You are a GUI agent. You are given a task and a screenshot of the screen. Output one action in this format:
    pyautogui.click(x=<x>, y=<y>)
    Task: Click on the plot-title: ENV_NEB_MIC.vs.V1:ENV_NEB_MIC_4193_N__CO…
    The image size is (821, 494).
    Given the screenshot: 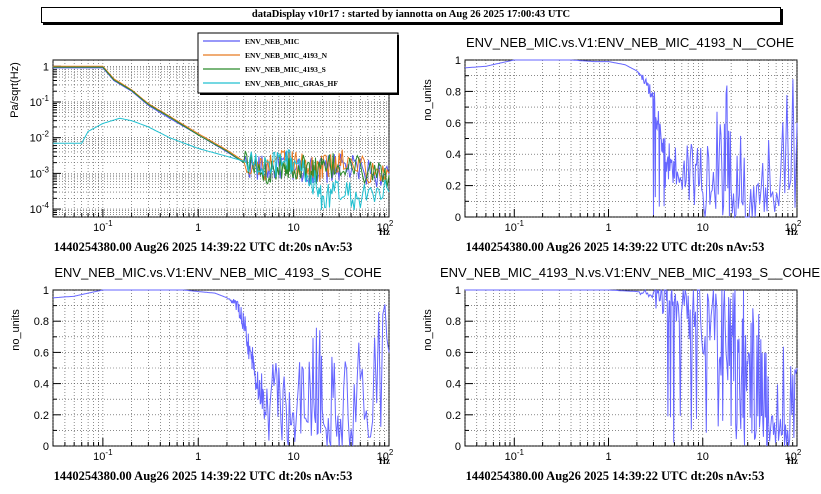 What is the action you would take?
    pyautogui.click(x=630, y=42)
    